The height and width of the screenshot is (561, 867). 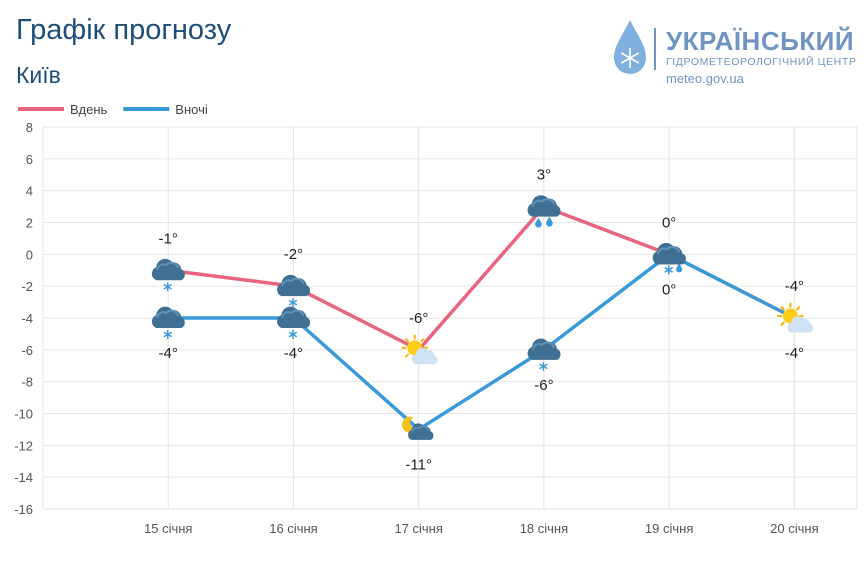 I want to click on temperature-label-night: -11°, so click(x=418, y=464).